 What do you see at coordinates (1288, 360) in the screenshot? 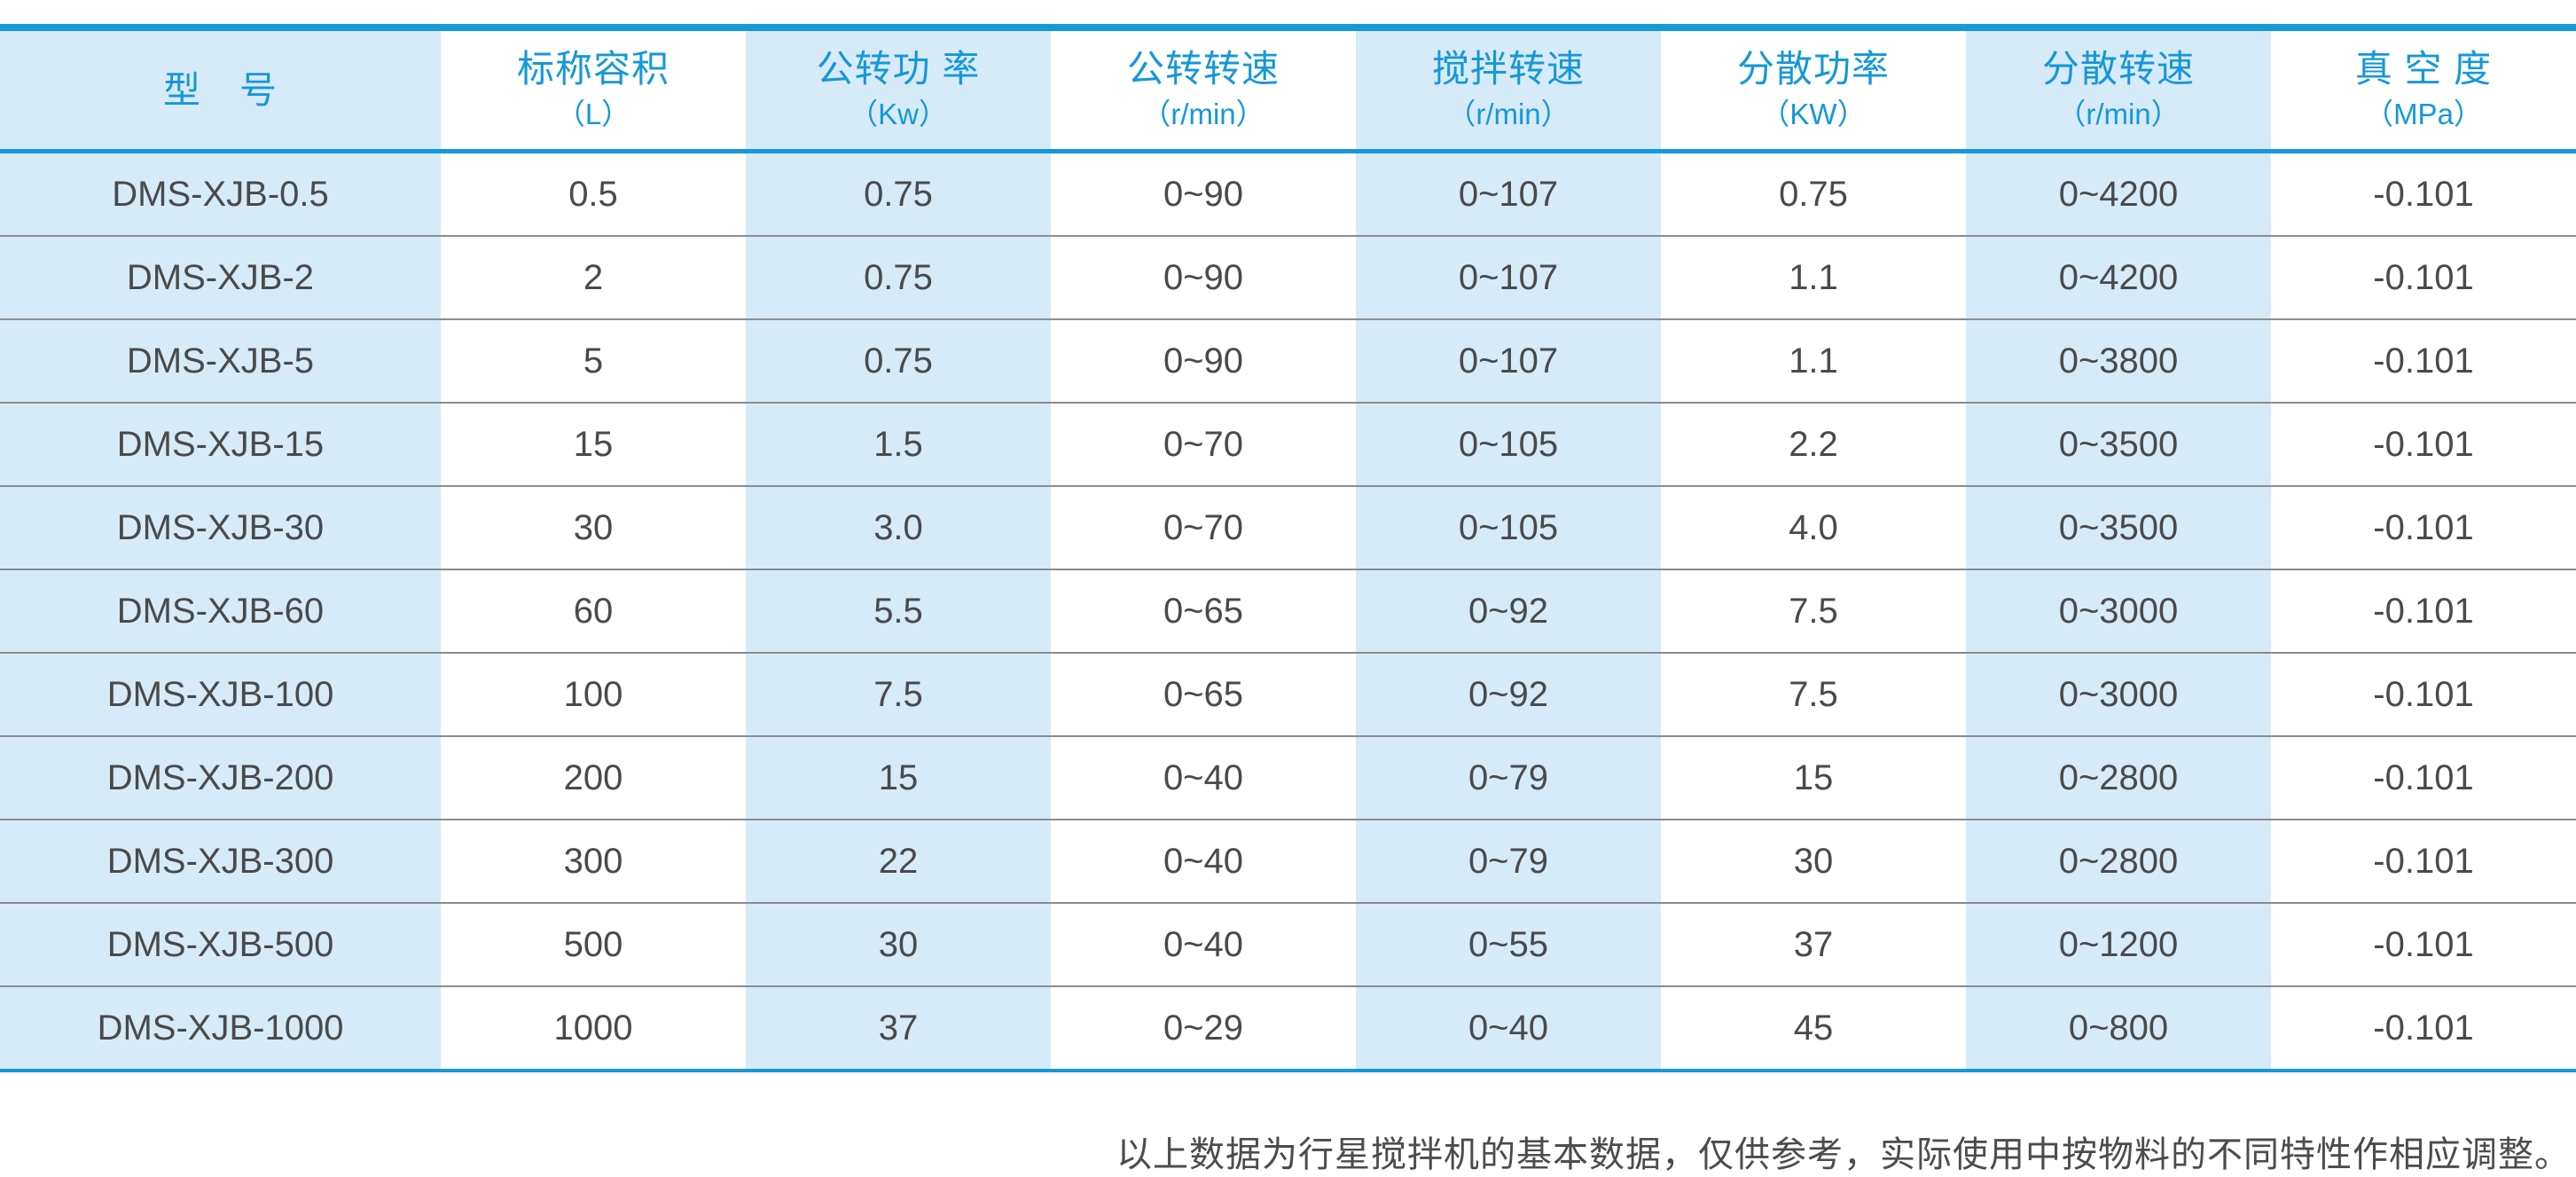
I see `table-row: DMS-XJB-5 5 0.75 0~90 0~107 1.1 0~3800 -0.101` at bounding box center [1288, 360].